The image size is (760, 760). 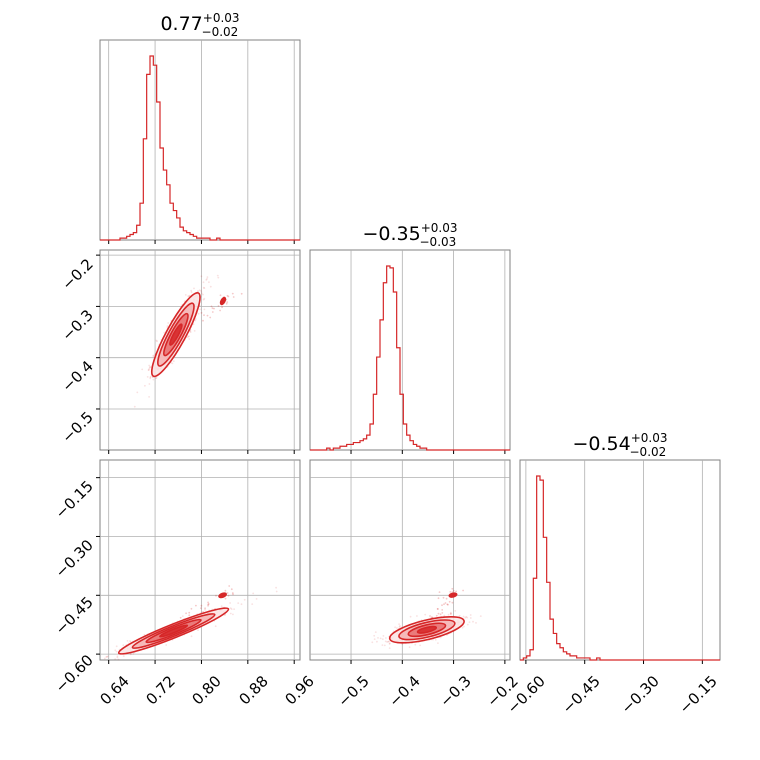 What do you see at coordinates (253, 690) in the screenshot?
I see `x-tick-label: 0.88` at bounding box center [253, 690].